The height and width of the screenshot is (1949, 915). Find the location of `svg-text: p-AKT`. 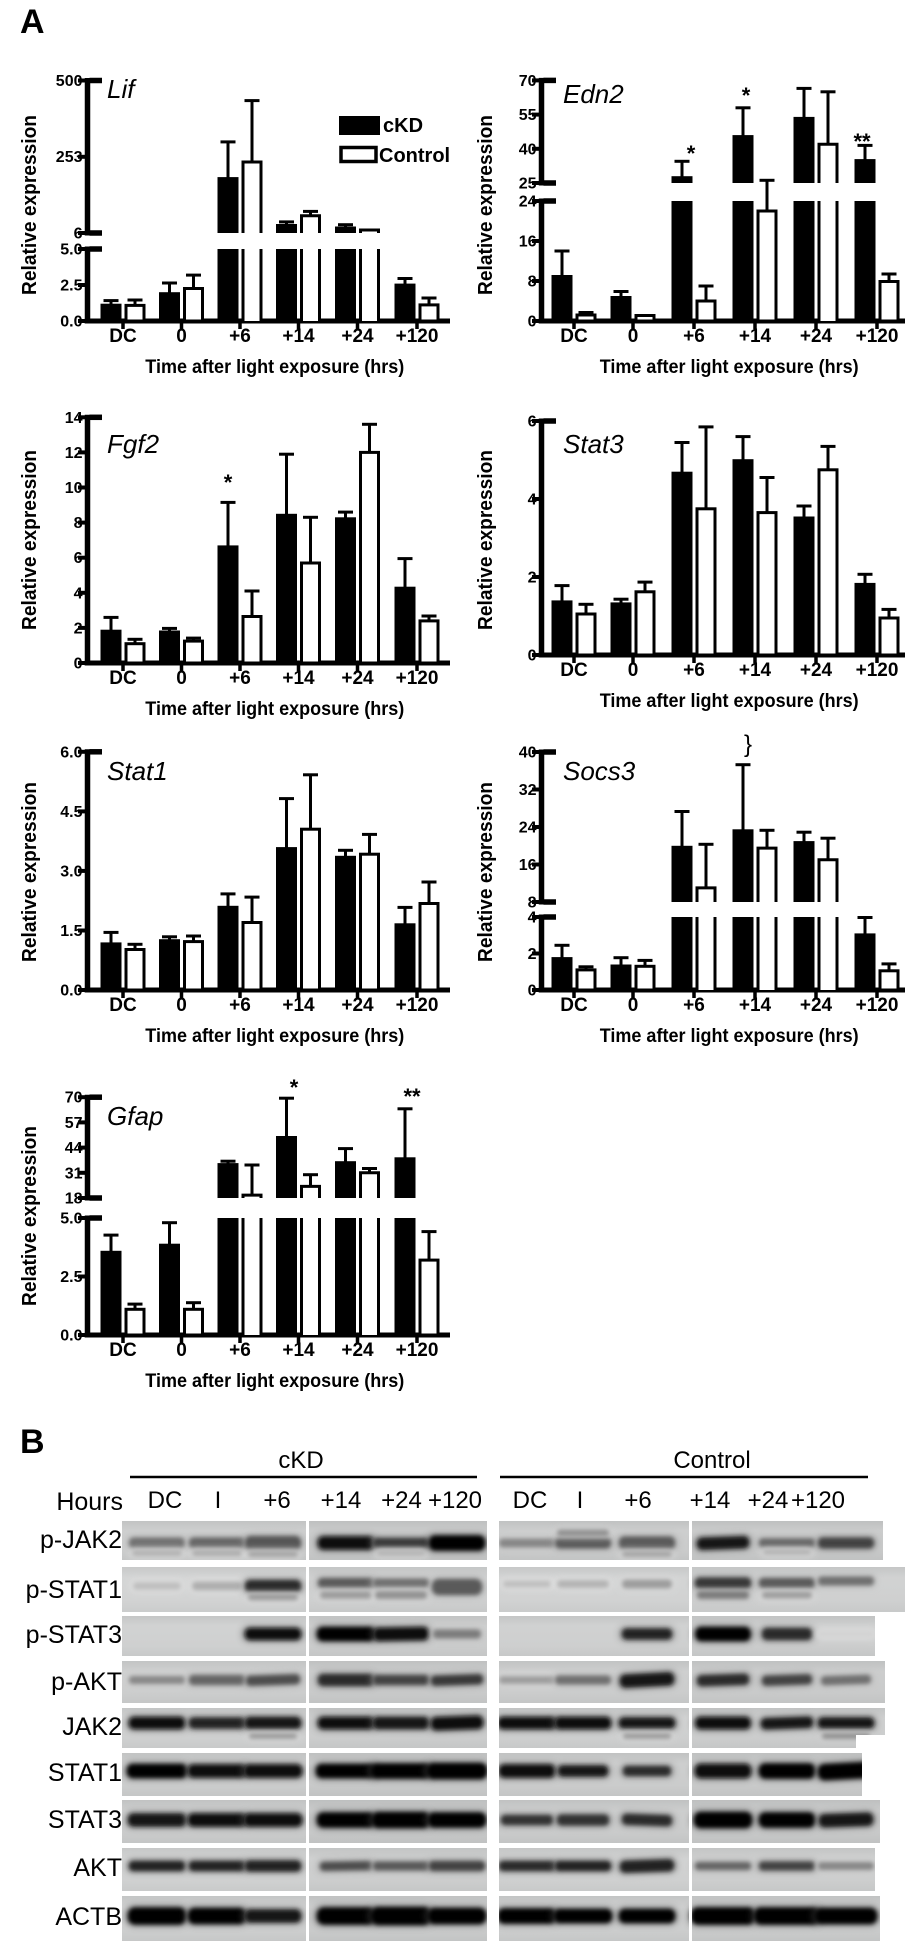

svg-text: p-AKT is located at coordinates (86, 1682).